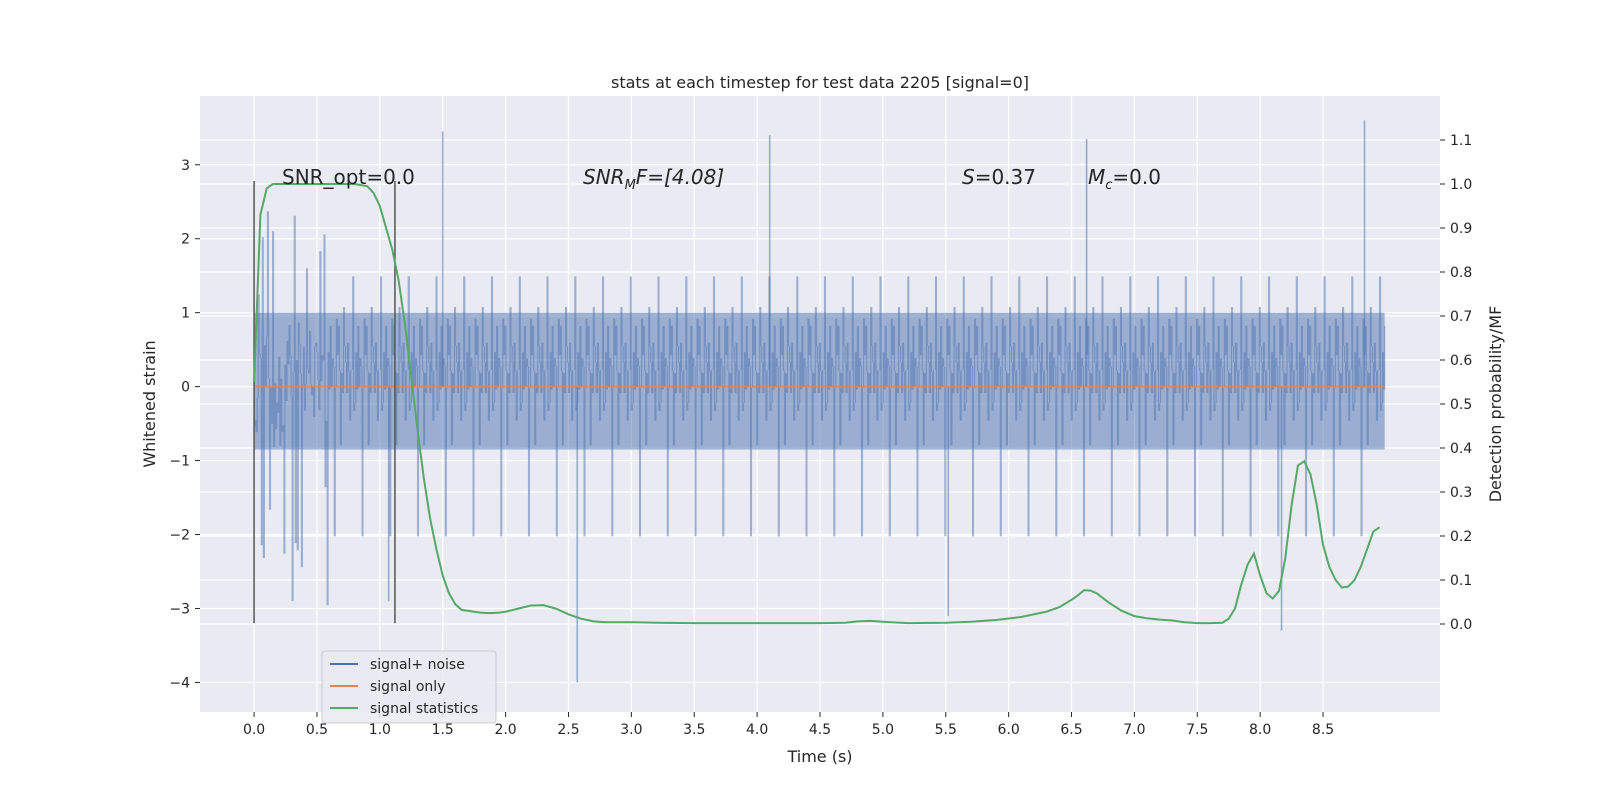  What do you see at coordinates (185, 240) in the screenshot?
I see `y-tick-label-left: 2` at bounding box center [185, 240].